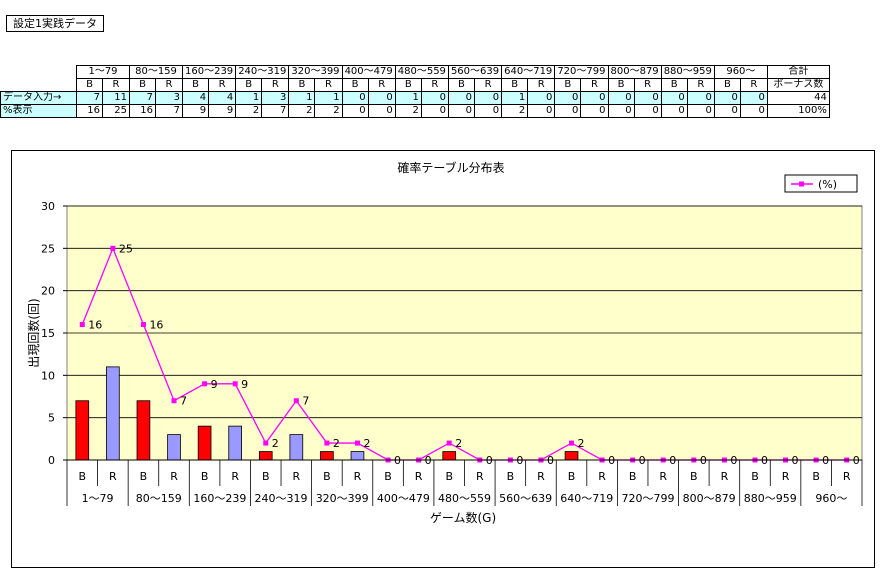 The height and width of the screenshot is (582, 886). I want to click on legend-label: (%), so click(827, 184).